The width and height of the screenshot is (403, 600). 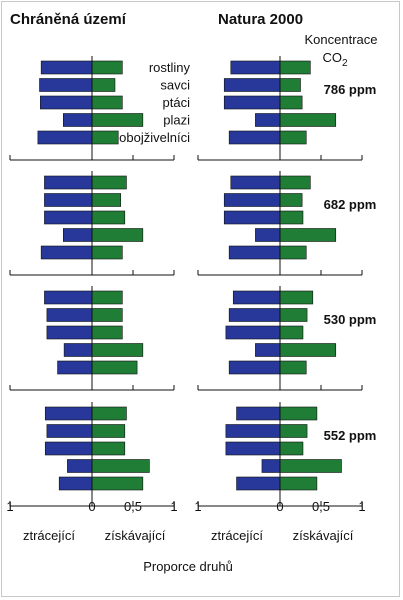 I want to click on bar-losing-c0-p2-r3, so click(x=78, y=350).